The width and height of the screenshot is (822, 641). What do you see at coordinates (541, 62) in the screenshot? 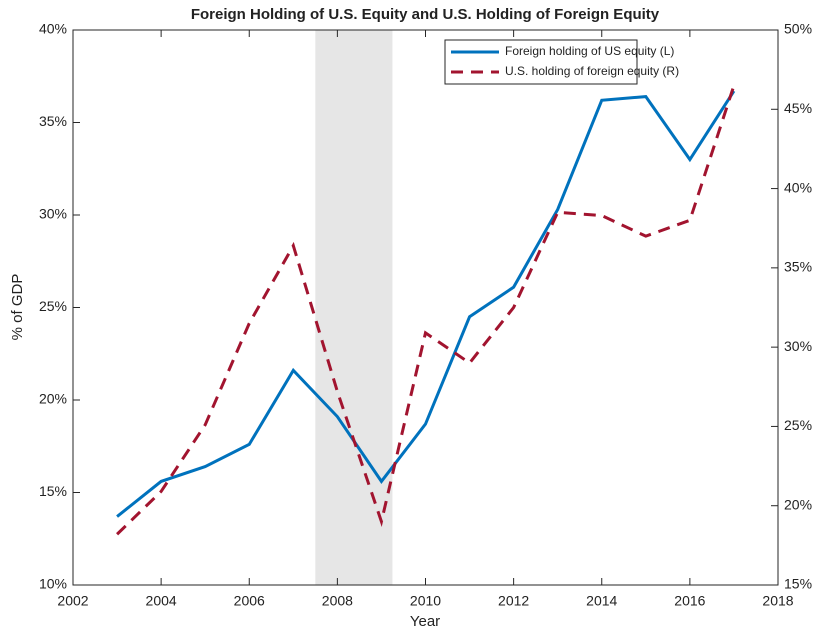
I see `legend-box` at bounding box center [541, 62].